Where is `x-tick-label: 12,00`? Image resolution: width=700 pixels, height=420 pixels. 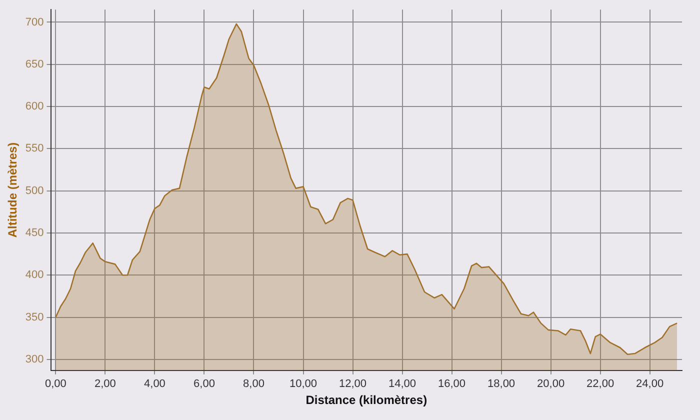
x-tick-label: 12,00 is located at coordinates (352, 384).